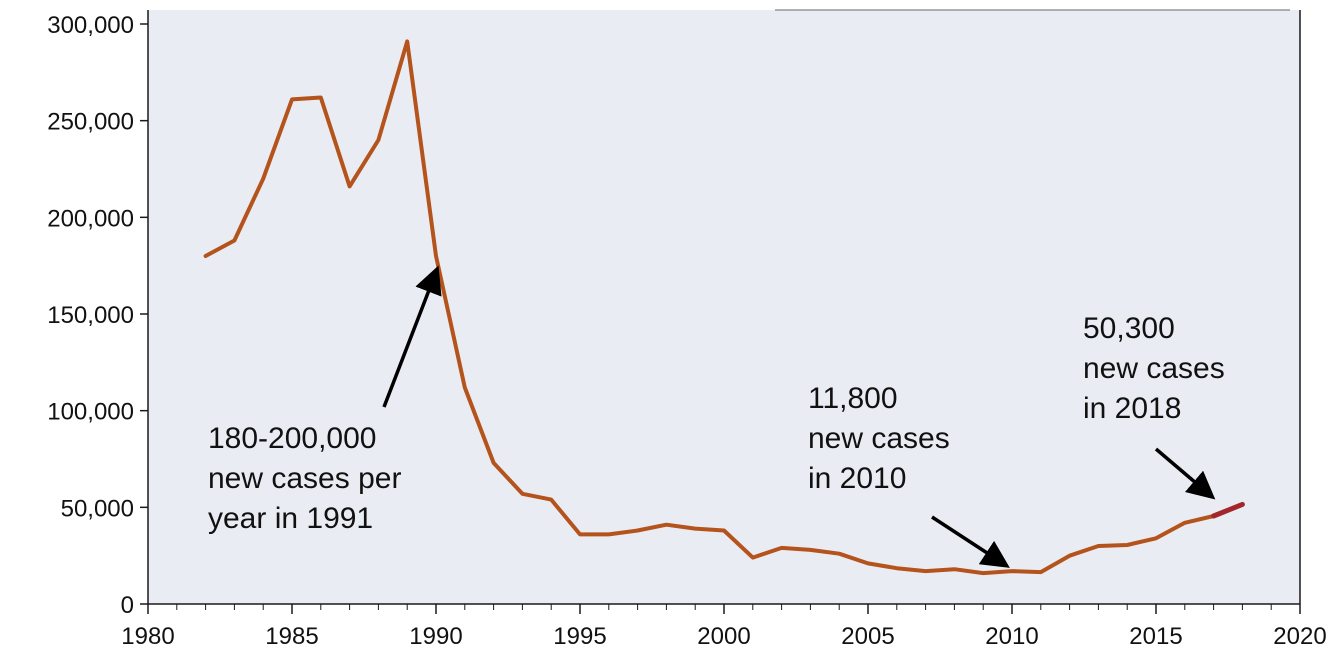 The width and height of the screenshot is (1338, 659). What do you see at coordinates (291, 636) in the screenshot?
I see `x-tick-label: 1985` at bounding box center [291, 636].